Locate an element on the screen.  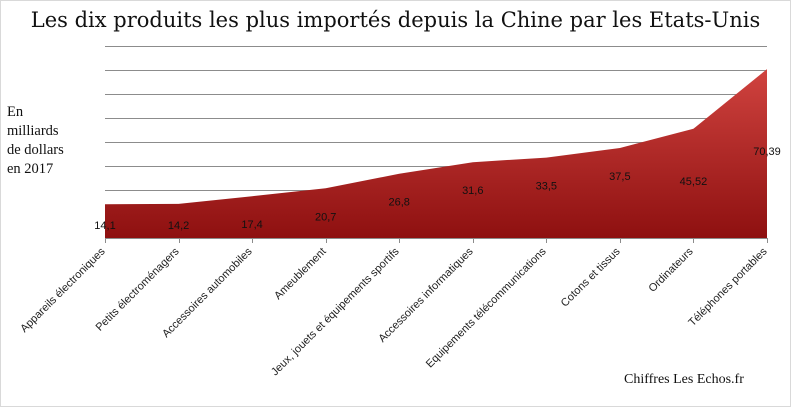
data-label: 20,7 is located at coordinates (325, 217).